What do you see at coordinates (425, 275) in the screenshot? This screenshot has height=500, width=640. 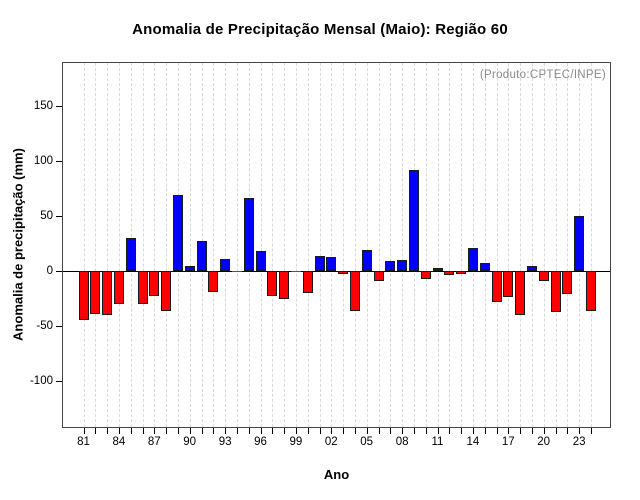 I see `bar-2010` at bounding box center [425, 275].